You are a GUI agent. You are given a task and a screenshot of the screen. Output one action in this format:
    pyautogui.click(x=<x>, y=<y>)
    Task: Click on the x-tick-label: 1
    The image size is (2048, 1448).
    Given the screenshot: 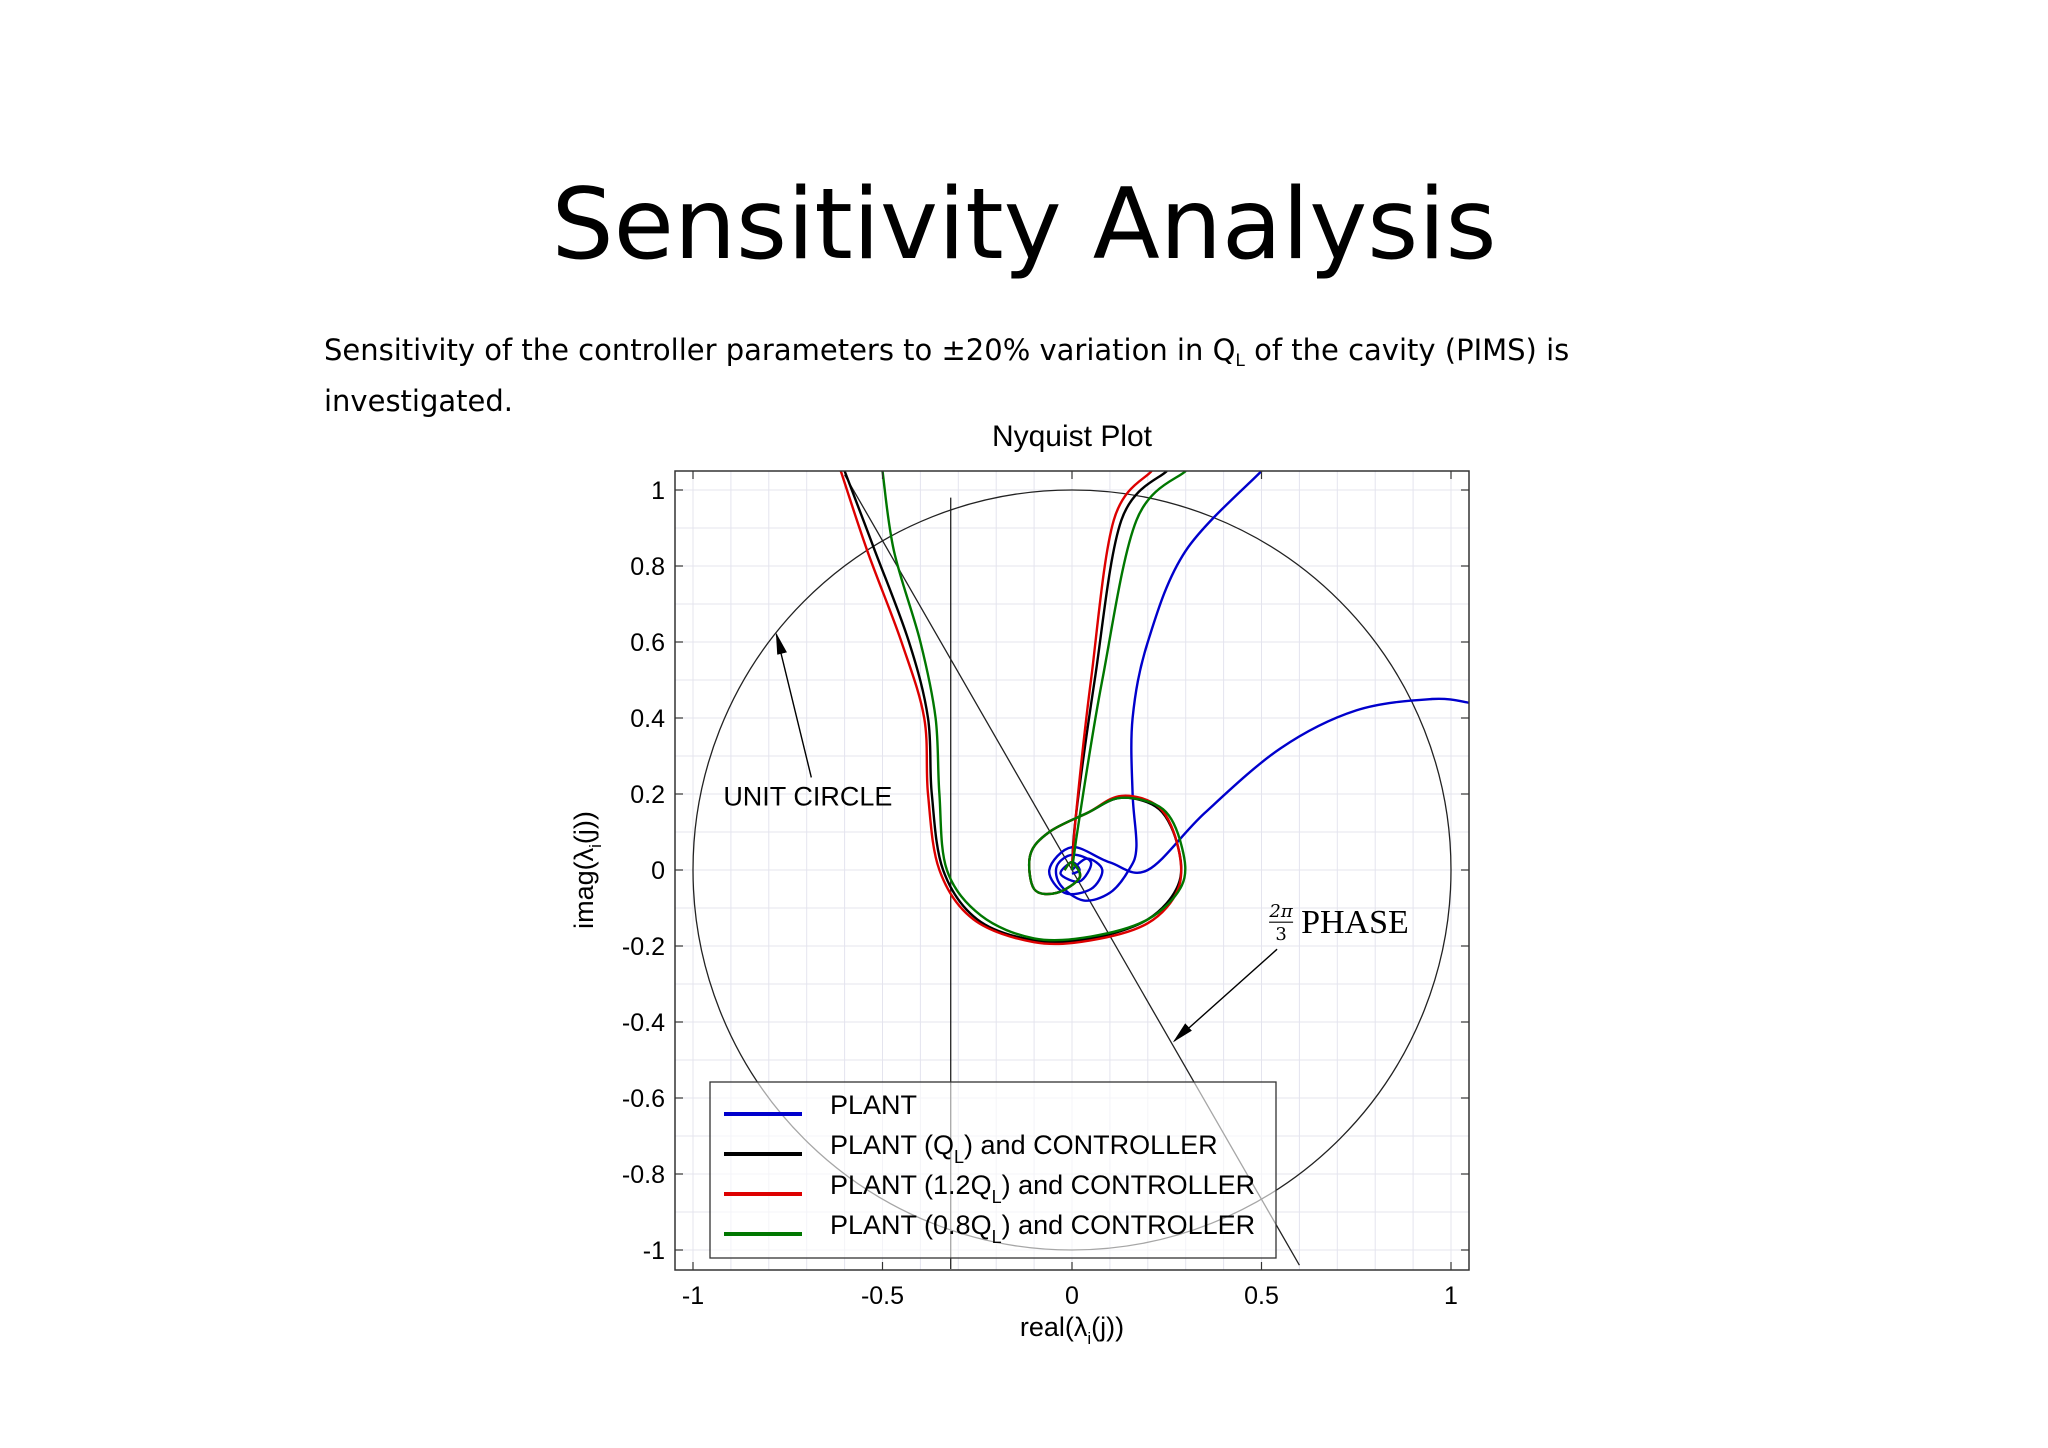 What is the action you would take?
    pyautogui.click(x=1451, y=1296)
    